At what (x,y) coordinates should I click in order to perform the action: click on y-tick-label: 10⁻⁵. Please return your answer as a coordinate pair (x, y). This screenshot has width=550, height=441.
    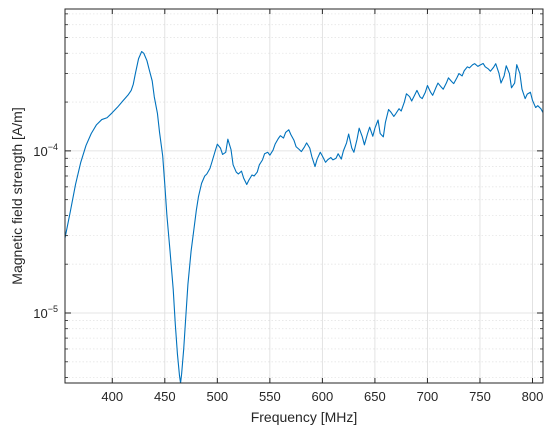
    Looking at the image, I should click on (45, 312).